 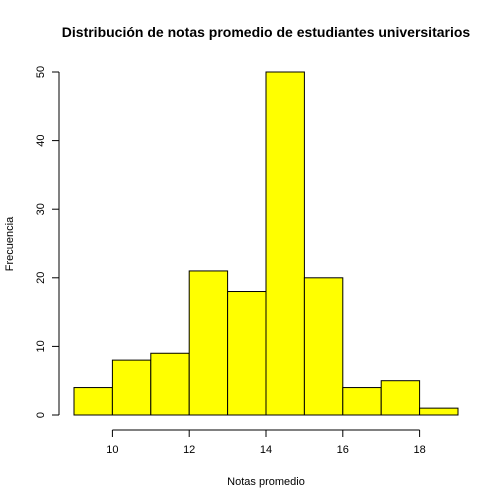 What do you see at coordinates (41, 209) in the screenshot?
I see `y-tick-label-3: 30` at bounding box center [41, 209].